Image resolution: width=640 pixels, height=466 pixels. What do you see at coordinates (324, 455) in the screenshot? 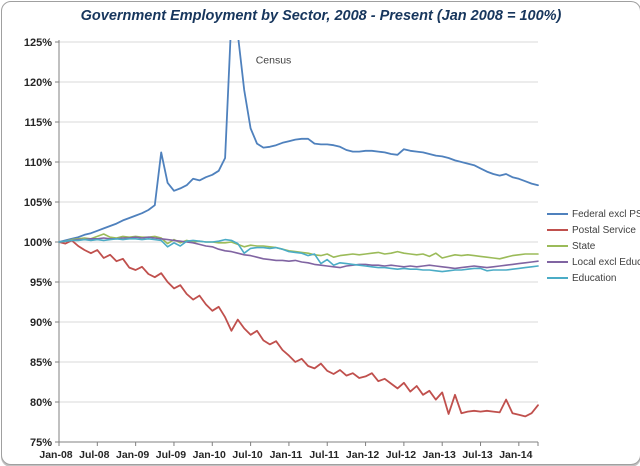
I see `x-tick-label: Jul-11` at bounding box center [324, 455].